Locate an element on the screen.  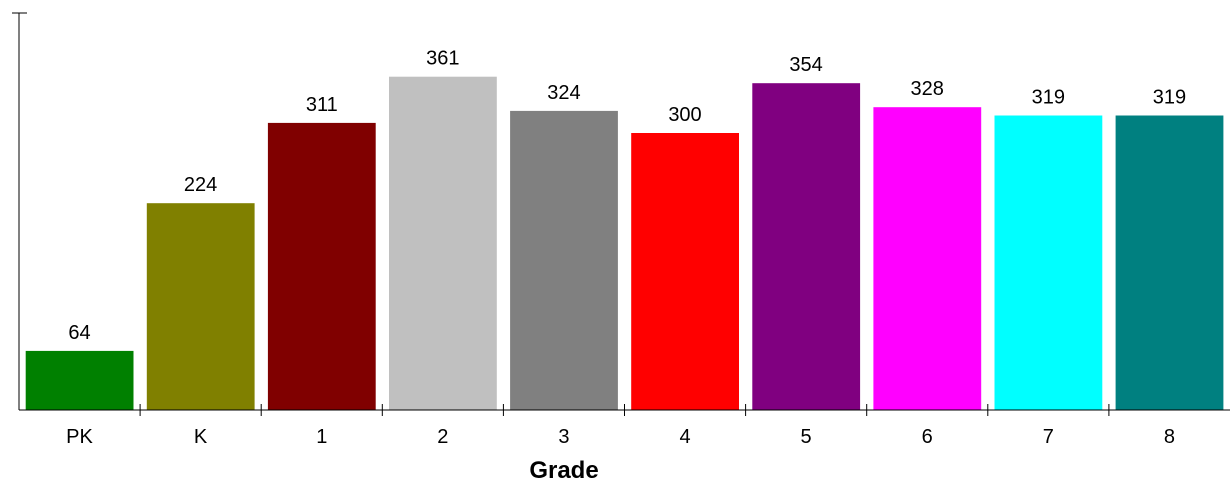
x-tick-label-2: 2 is located at coordinates (442, 437).